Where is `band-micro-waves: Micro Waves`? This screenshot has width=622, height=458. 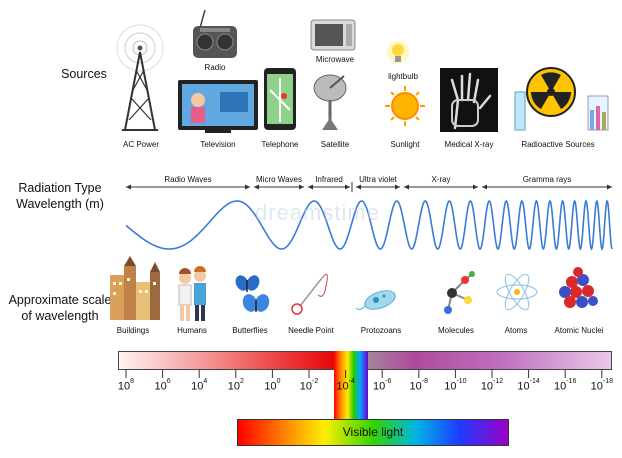 band-micro-waves: Micro Waves is located at coordinates (279, 179).